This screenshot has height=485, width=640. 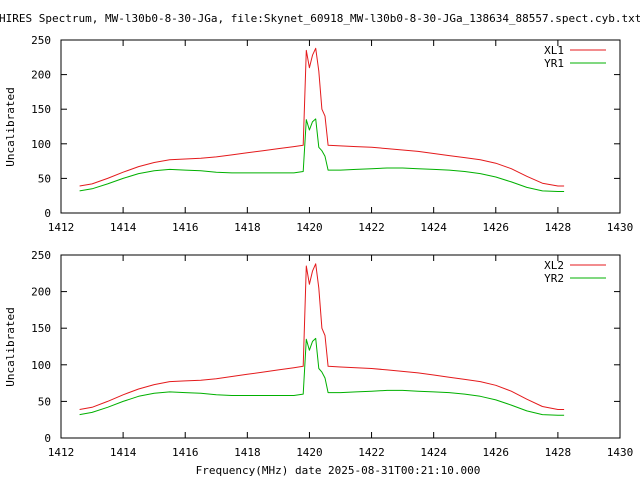 I want to click on legend-label-xl2: XL2, so click(x=554, y=265).